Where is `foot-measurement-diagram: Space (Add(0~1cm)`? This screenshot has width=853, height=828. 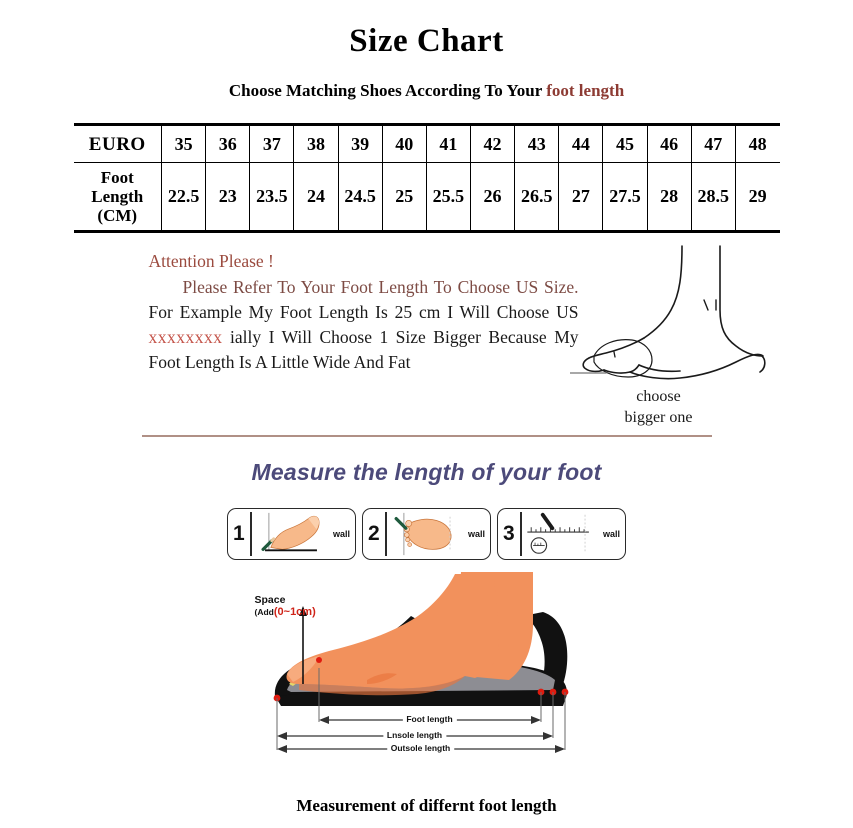 foot-measurement-diagram: Space (Add(0~1cm) is located at coordinates (427, 665).